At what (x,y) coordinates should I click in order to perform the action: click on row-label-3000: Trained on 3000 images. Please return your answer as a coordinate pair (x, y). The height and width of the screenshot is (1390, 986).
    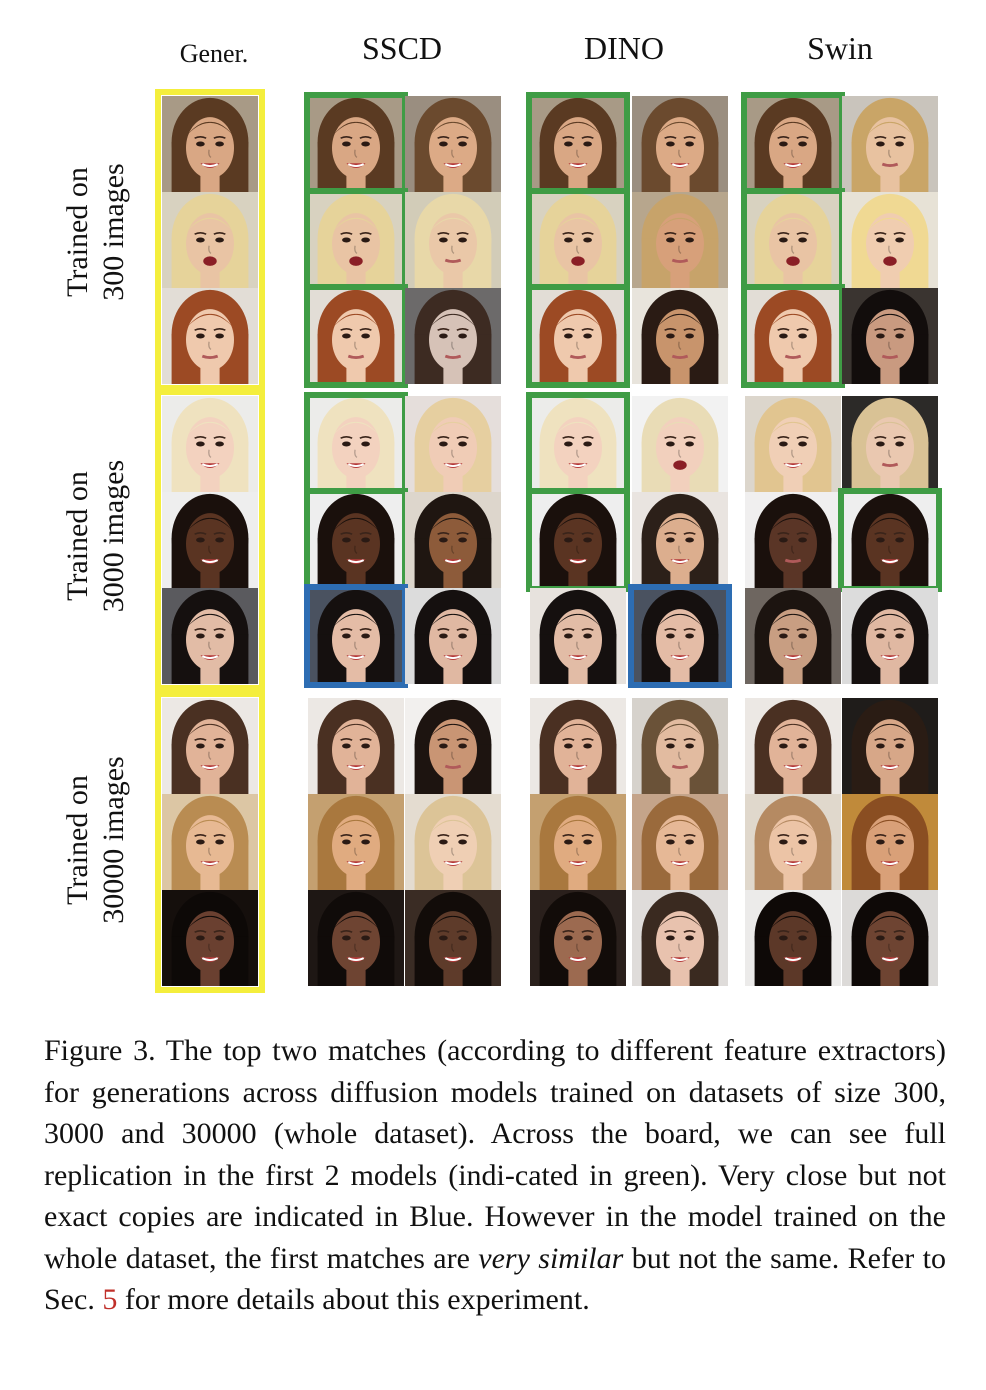
    Looking at the image, I should click on (96, 536).